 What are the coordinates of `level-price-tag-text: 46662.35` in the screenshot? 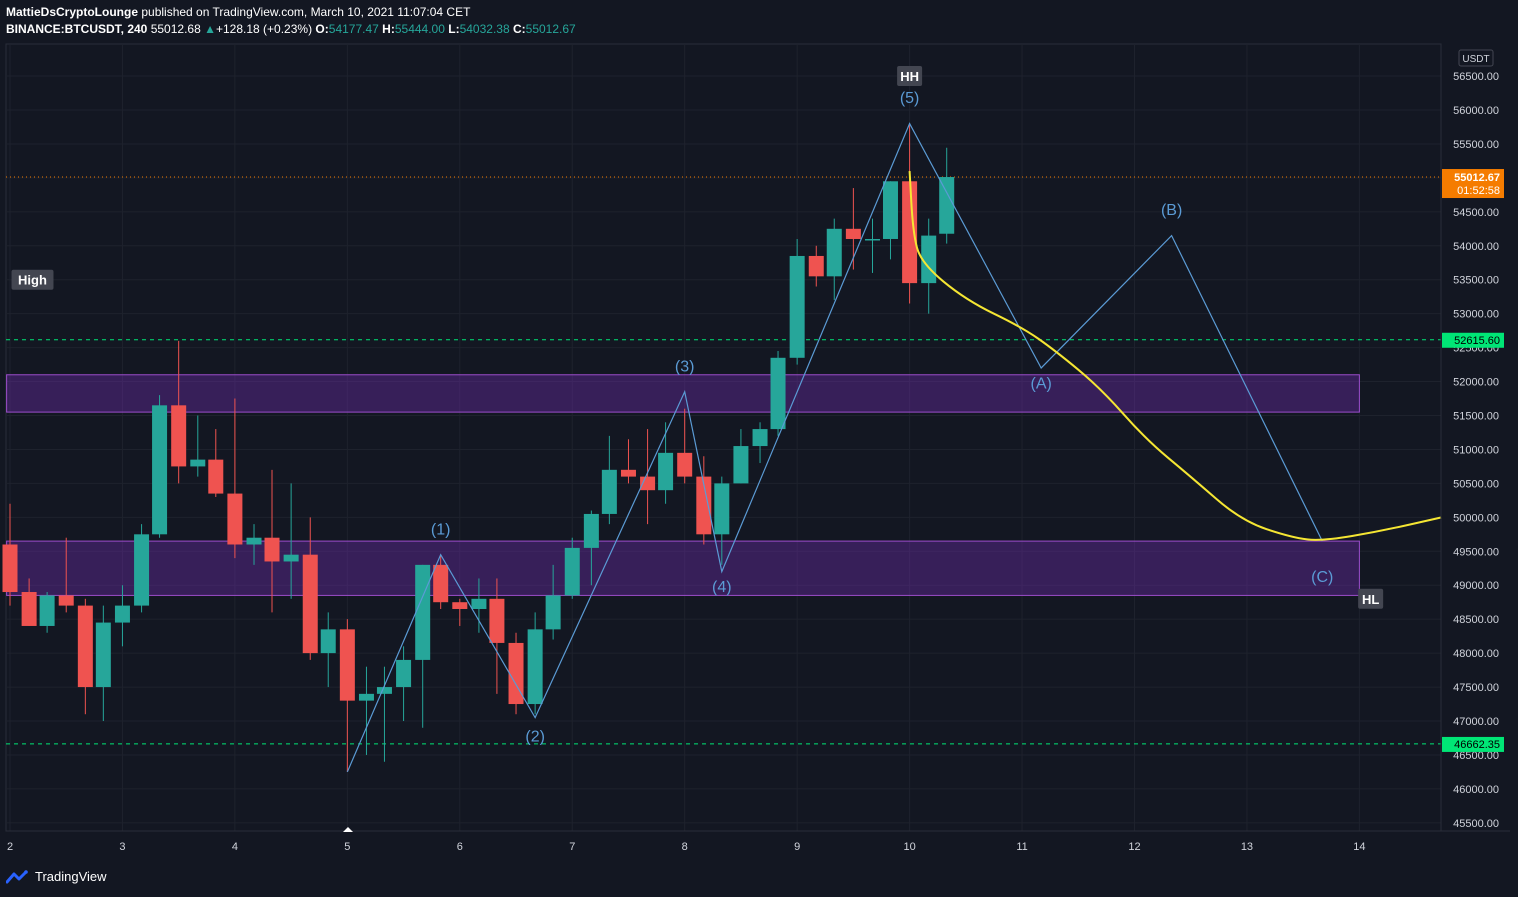 It's located at (1477, 745).